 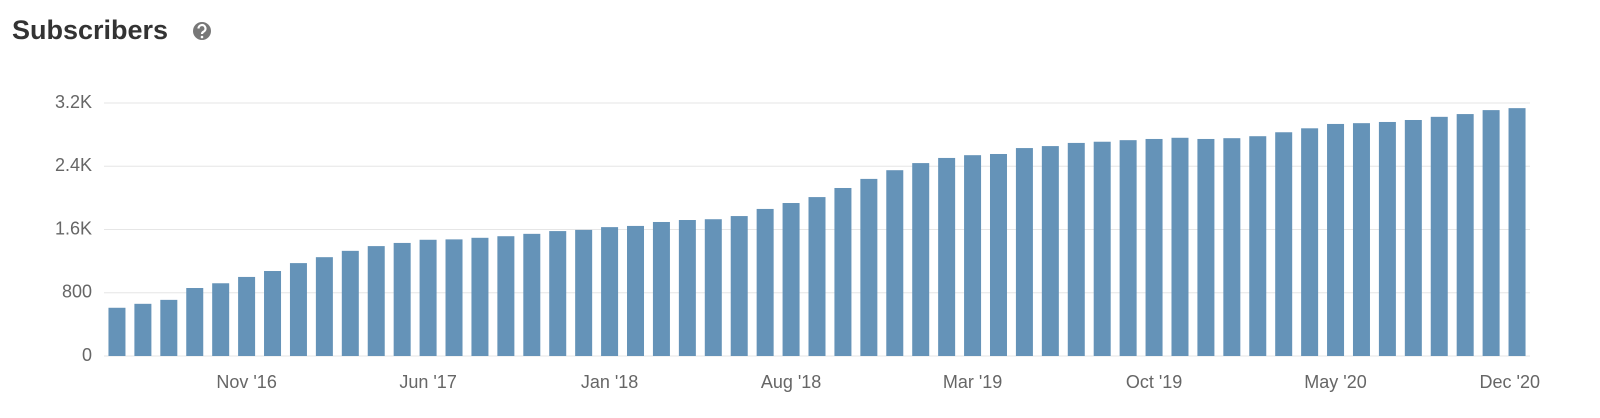 I want to click on help-icon, so click(x=202, y=31).